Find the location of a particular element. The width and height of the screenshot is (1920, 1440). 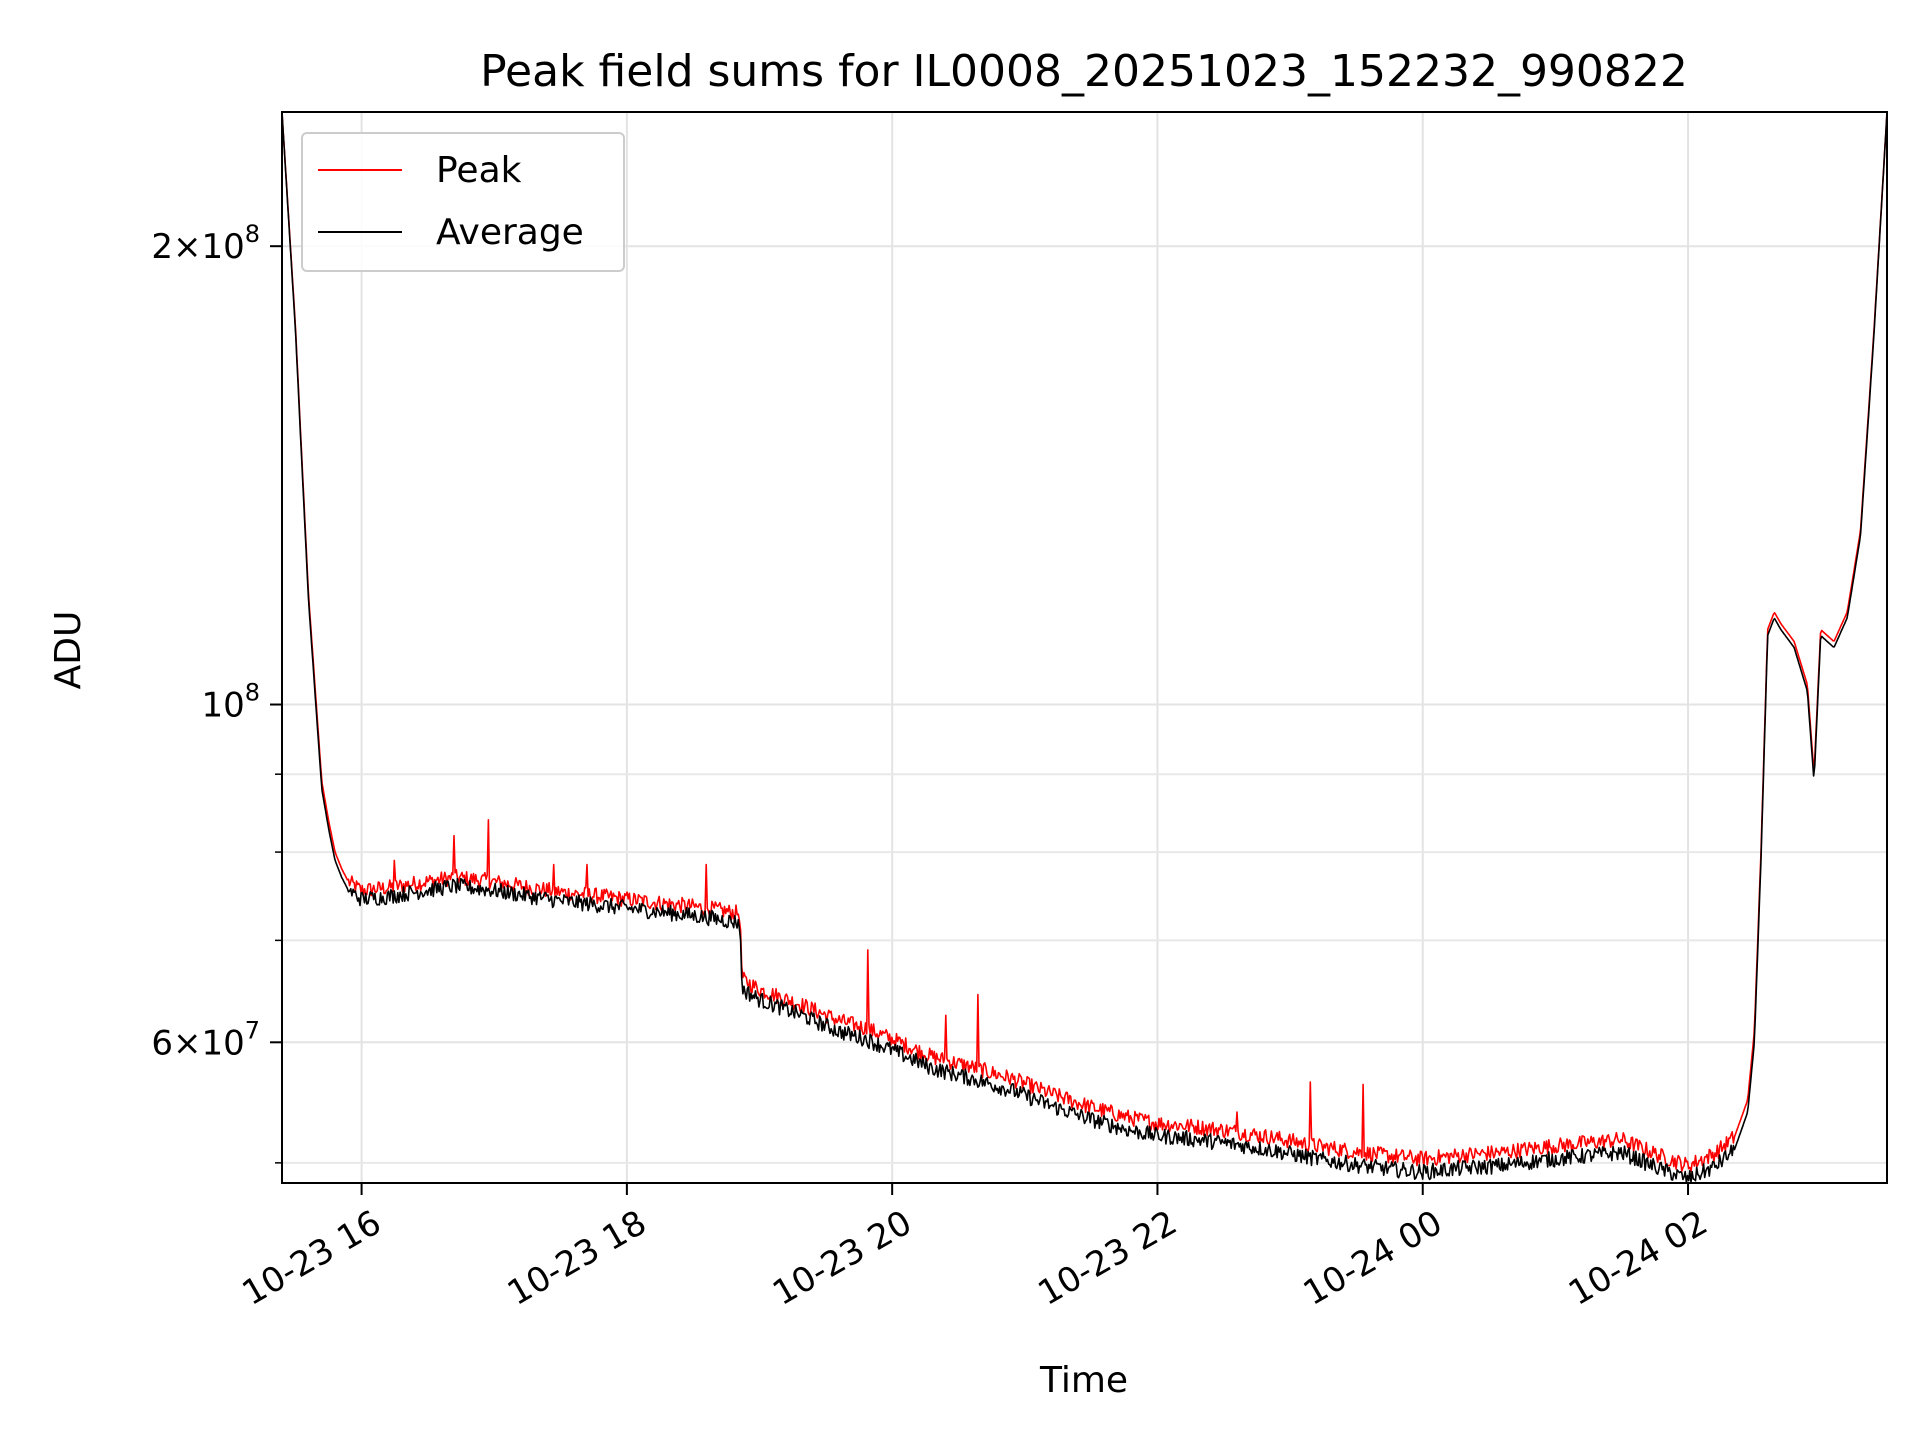

x-tick-label-5: 10-24 02 is located at coordinates (1638, 1258).